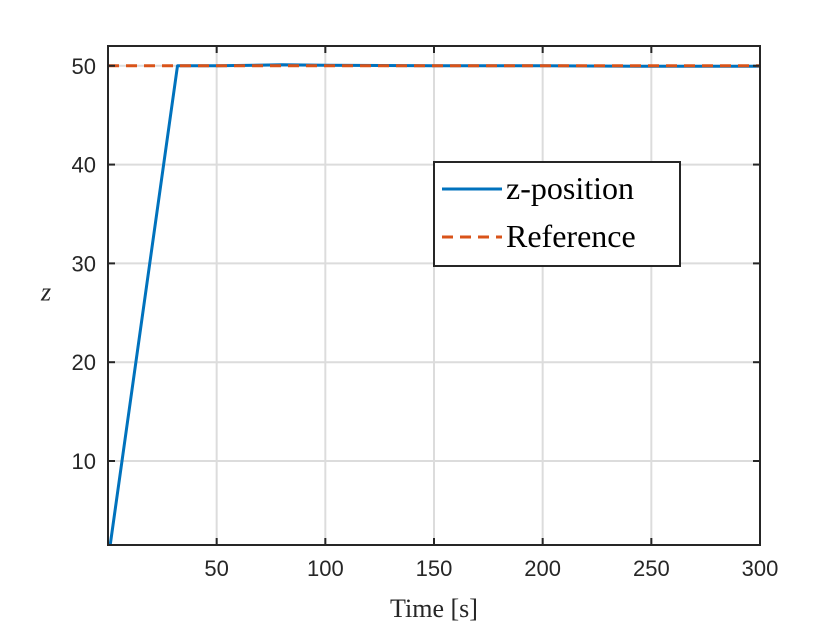 The image size is (840, 630). What do you see at coordinates (45, 292) in the screenshot?
I see `y-axis-label: z` at bounding box center [45, 292].